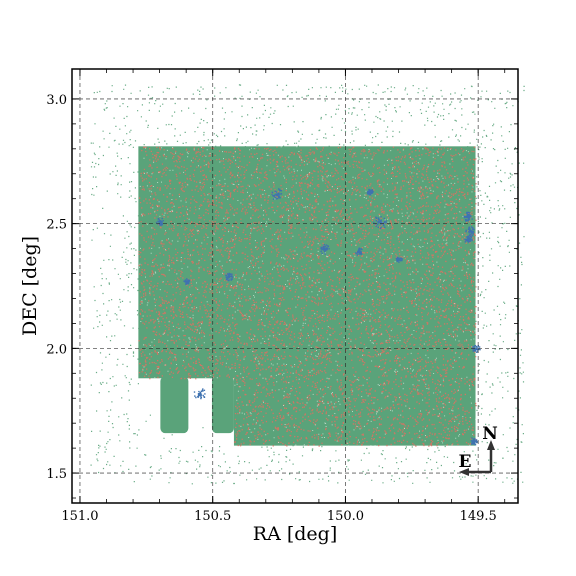 The width and height of the screenshot is (576, 576). Describe the element at coordinates (465, 462) in the screenshot. I see `east-label: E` at that location.